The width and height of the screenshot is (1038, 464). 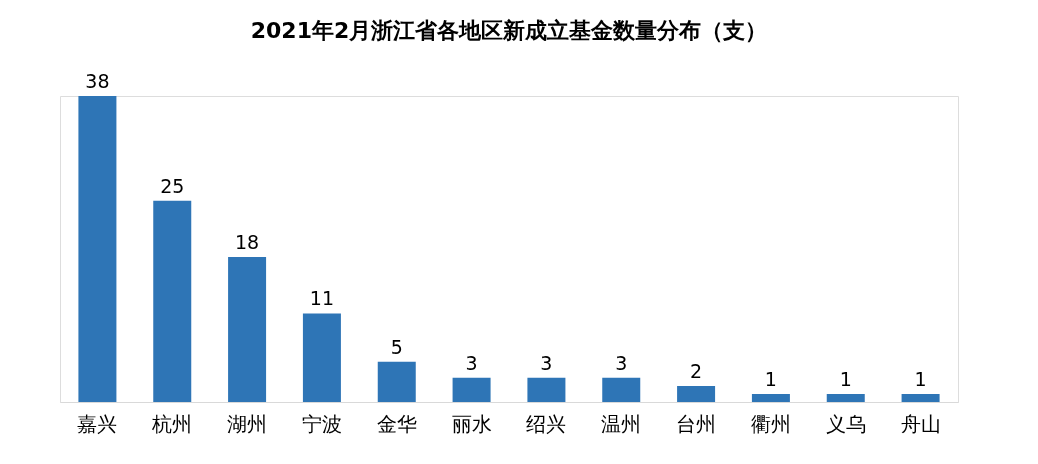 What do you see at coordinates (621, 423) in the screenshot?
I see `x-tick-label: 温州` at bounding box center [621, 423].